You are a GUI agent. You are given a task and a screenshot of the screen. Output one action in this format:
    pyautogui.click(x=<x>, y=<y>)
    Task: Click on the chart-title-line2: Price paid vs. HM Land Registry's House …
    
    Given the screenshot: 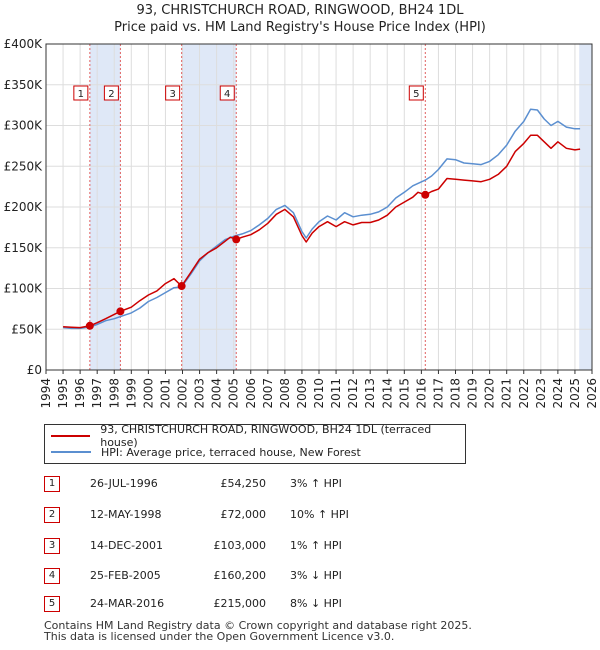 What is the action you would take?
    pyautogui.click(x=300, y=27)
    